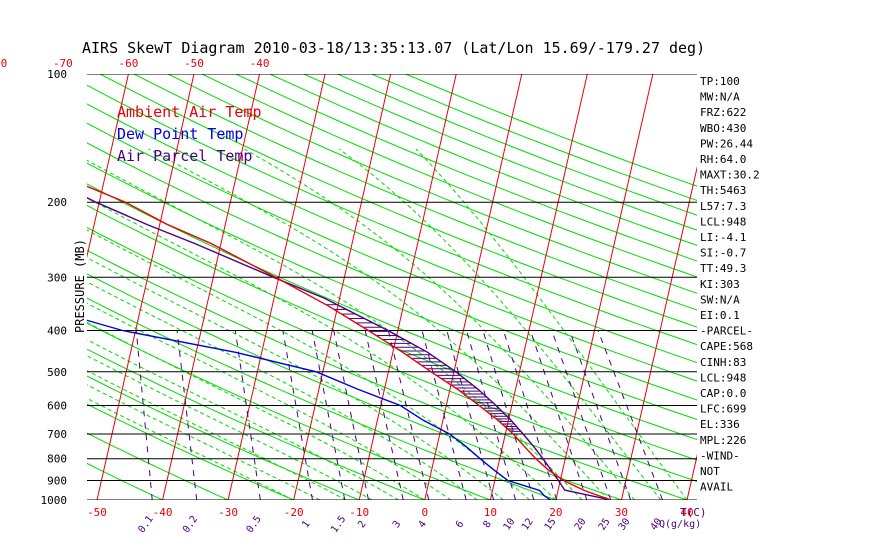 Image resolution: width=870 pixels, height=560 pixels. Describe the element at coordinates (80, 286) in the screenshot. I see `y-axis-label: PRESSURE (MB)` at that location.